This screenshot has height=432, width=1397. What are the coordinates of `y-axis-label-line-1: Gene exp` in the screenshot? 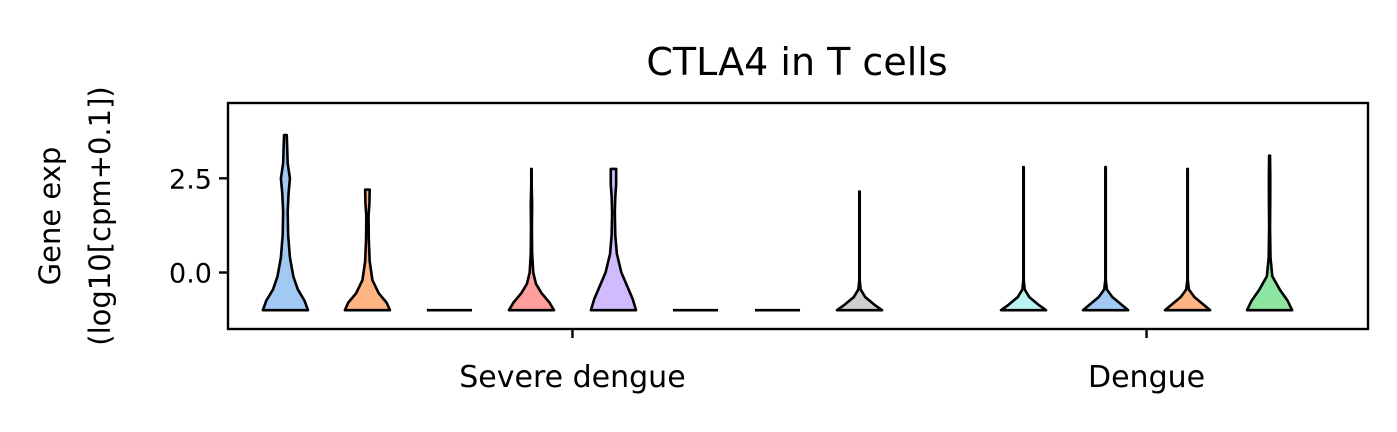 It's located at (50, 216).